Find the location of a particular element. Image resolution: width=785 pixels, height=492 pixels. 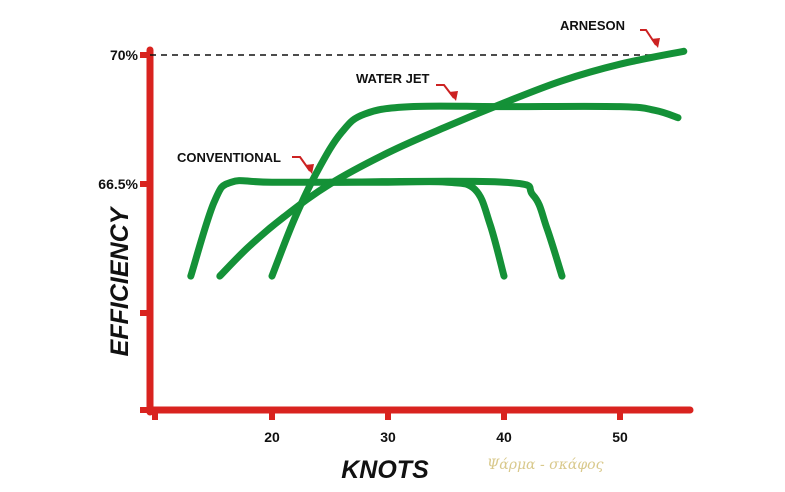

x-tick-label-30: 30 is located at coordinates (388, 437).